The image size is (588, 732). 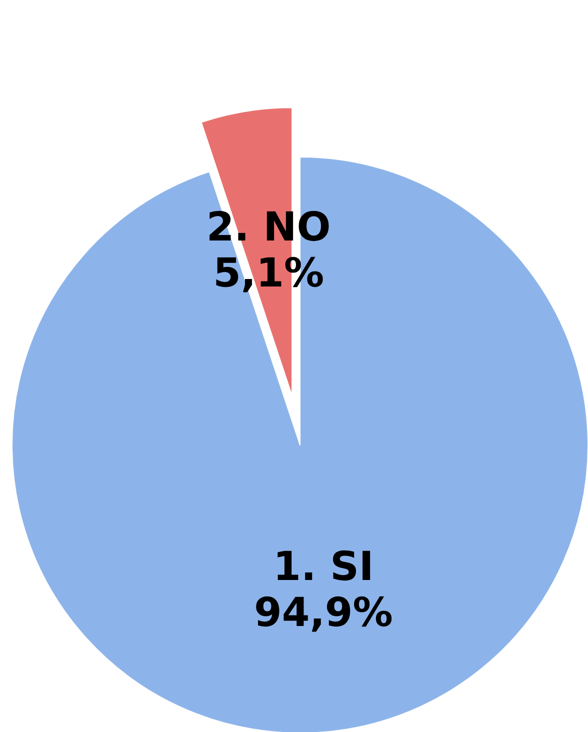 I want to click on data-label: 5,1%, so click(x=268, y=273).